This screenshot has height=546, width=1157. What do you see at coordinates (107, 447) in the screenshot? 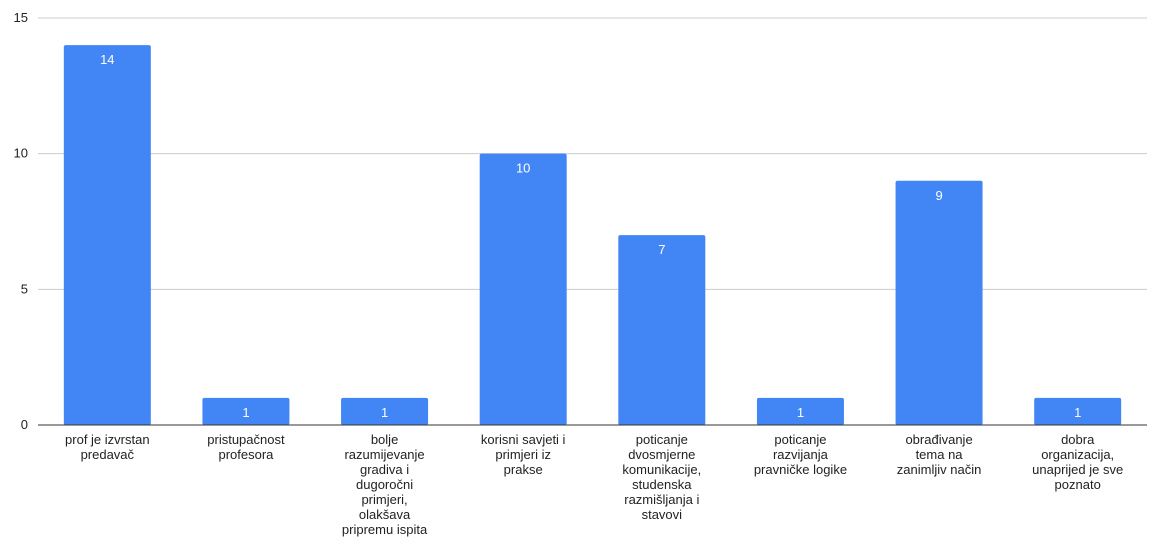
I see `x-tick-label: prof je izvrstan predavač` at bounding box center [107, 447].